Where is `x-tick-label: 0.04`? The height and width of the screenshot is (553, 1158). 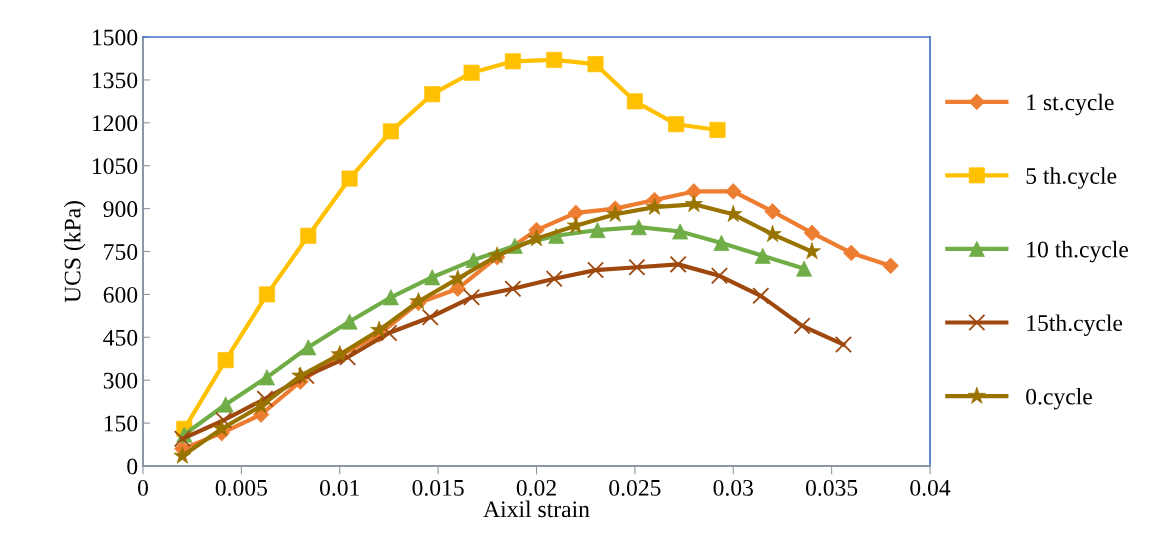 x-tick-label: 0.04 is located at coordinates (930, 487).